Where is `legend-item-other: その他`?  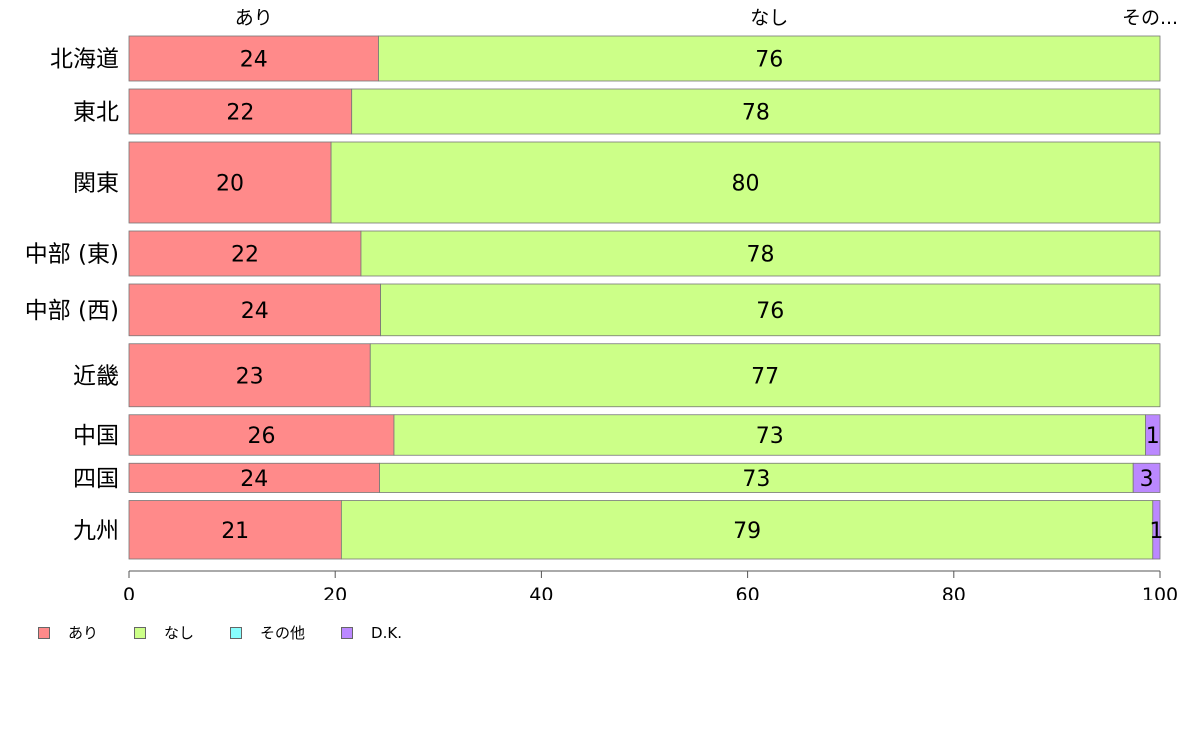 legend-item-other: その他 is located at coordinates (267, 632).